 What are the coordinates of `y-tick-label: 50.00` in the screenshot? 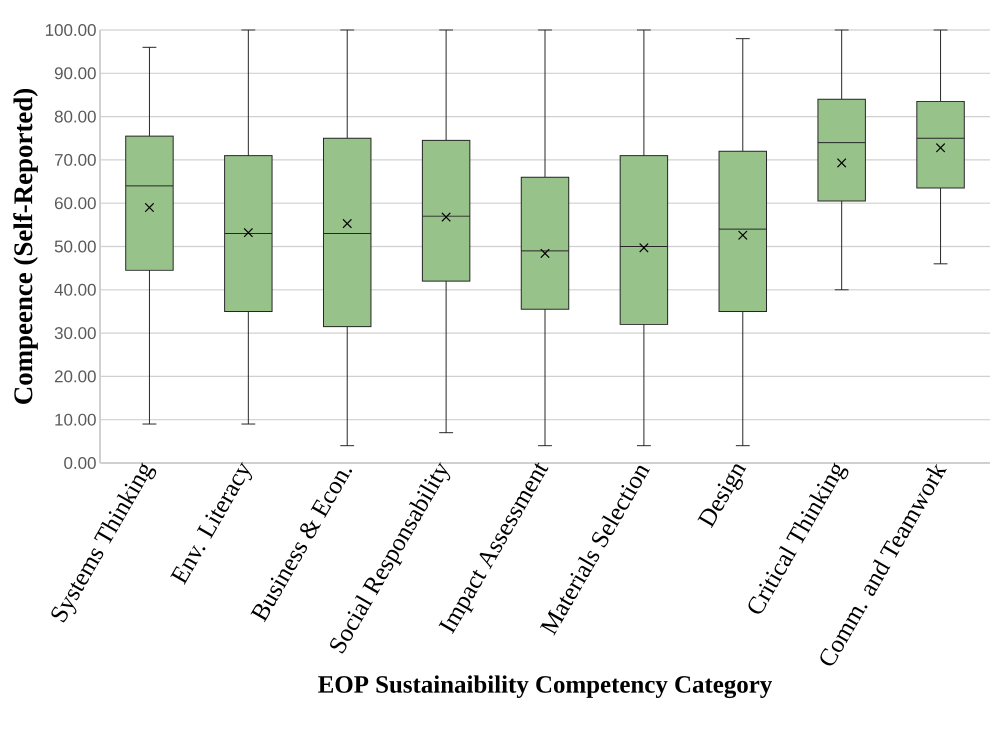 It's located at (75, 246).